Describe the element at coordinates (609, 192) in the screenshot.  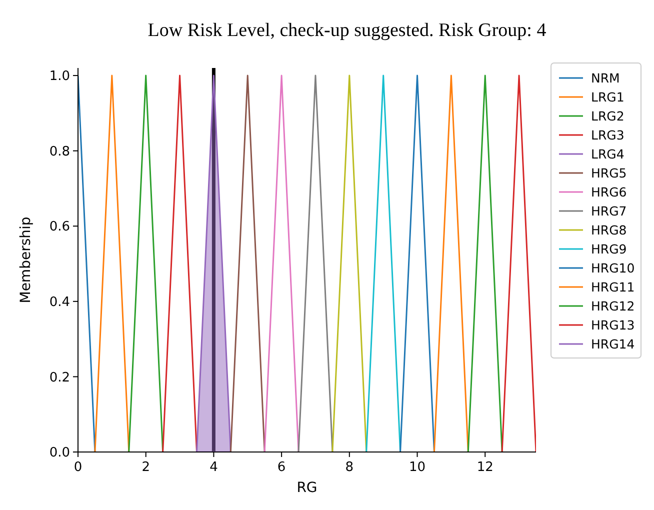
I see `legend-label: HRG6` at that location.